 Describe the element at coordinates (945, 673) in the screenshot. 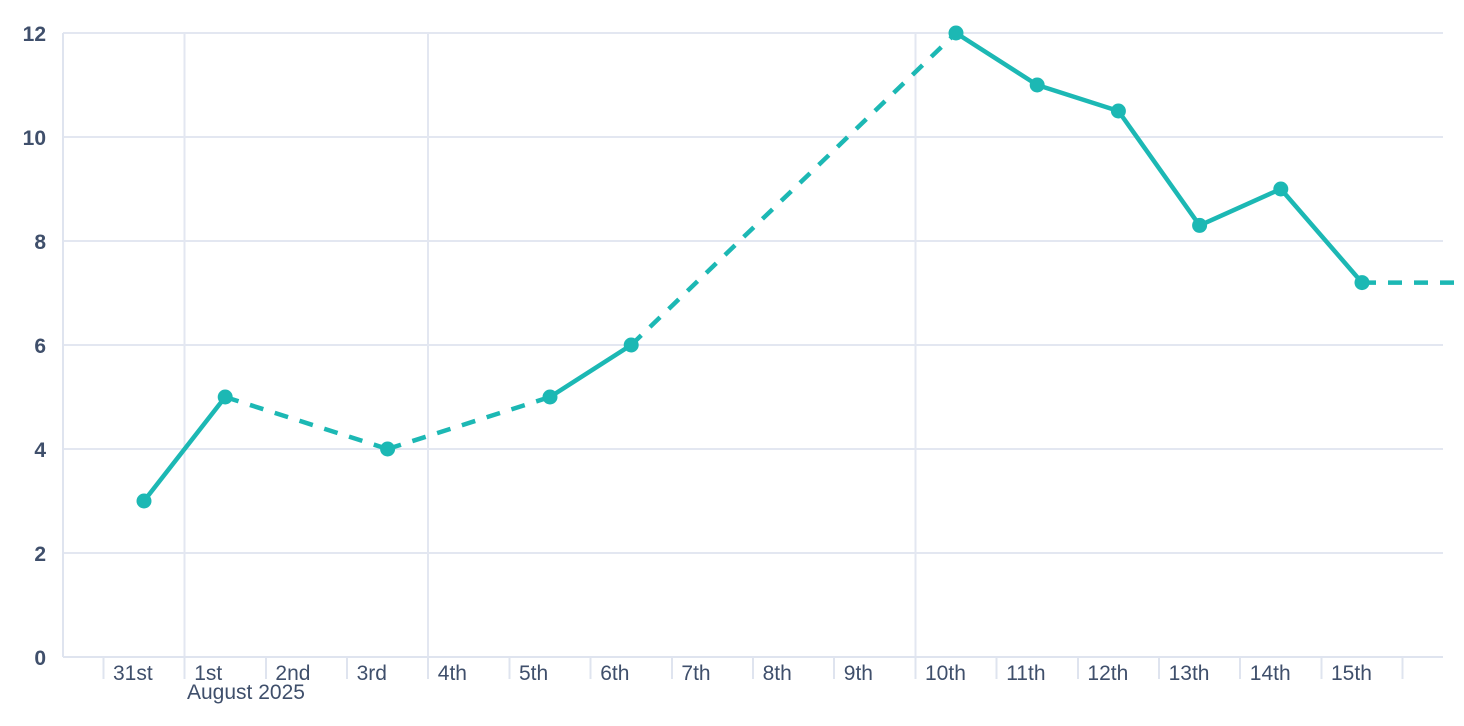

I see `x-tick-label: 10th` at that location.